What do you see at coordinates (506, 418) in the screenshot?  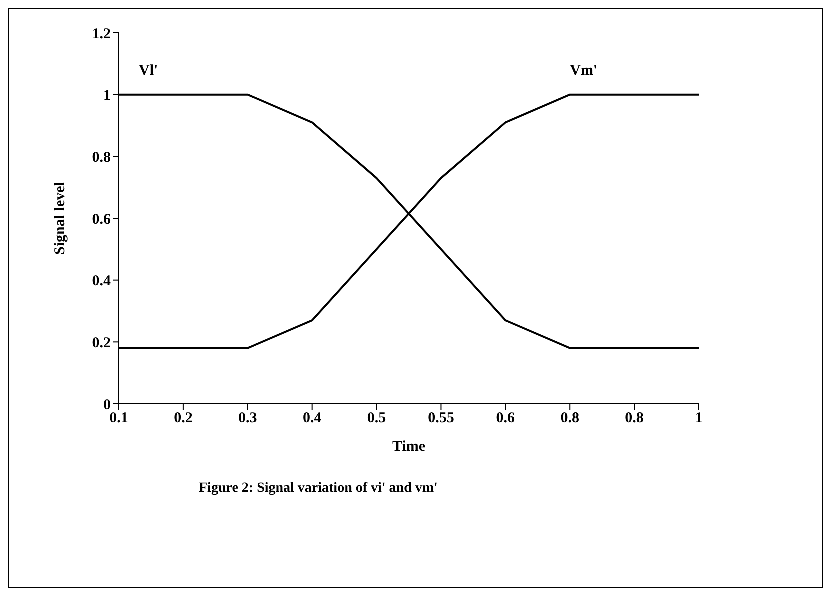 I see `x-tick-label: 0.6` at bounding box center [506, 418].